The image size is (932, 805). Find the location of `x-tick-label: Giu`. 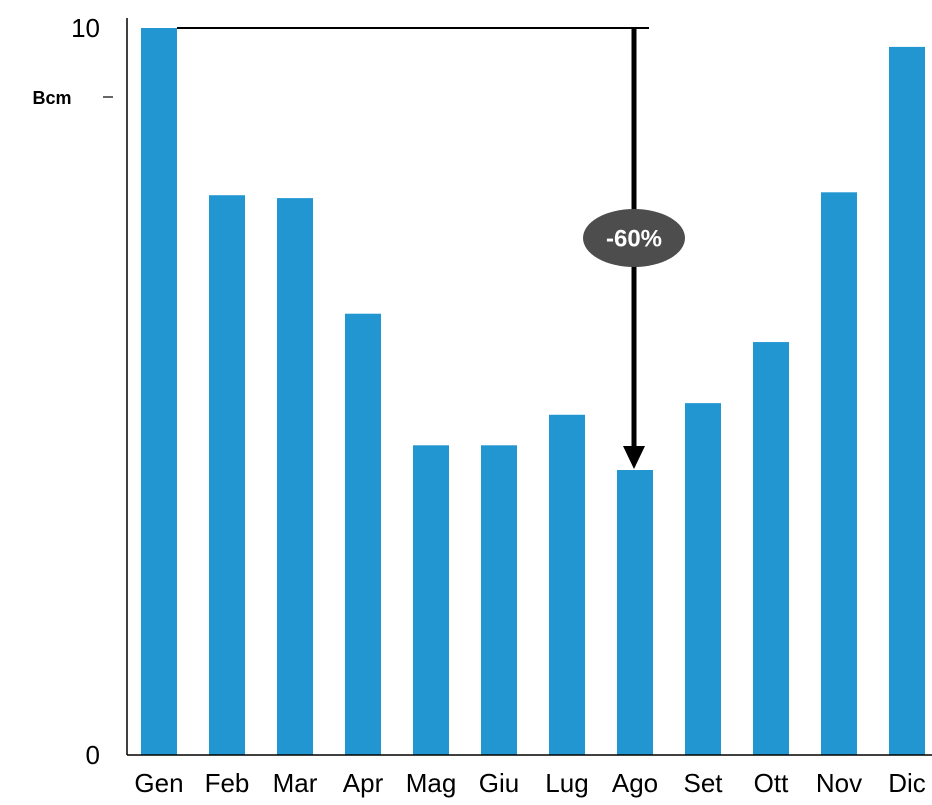

x-tick-label: Giu is located at coordinates (499, 783).